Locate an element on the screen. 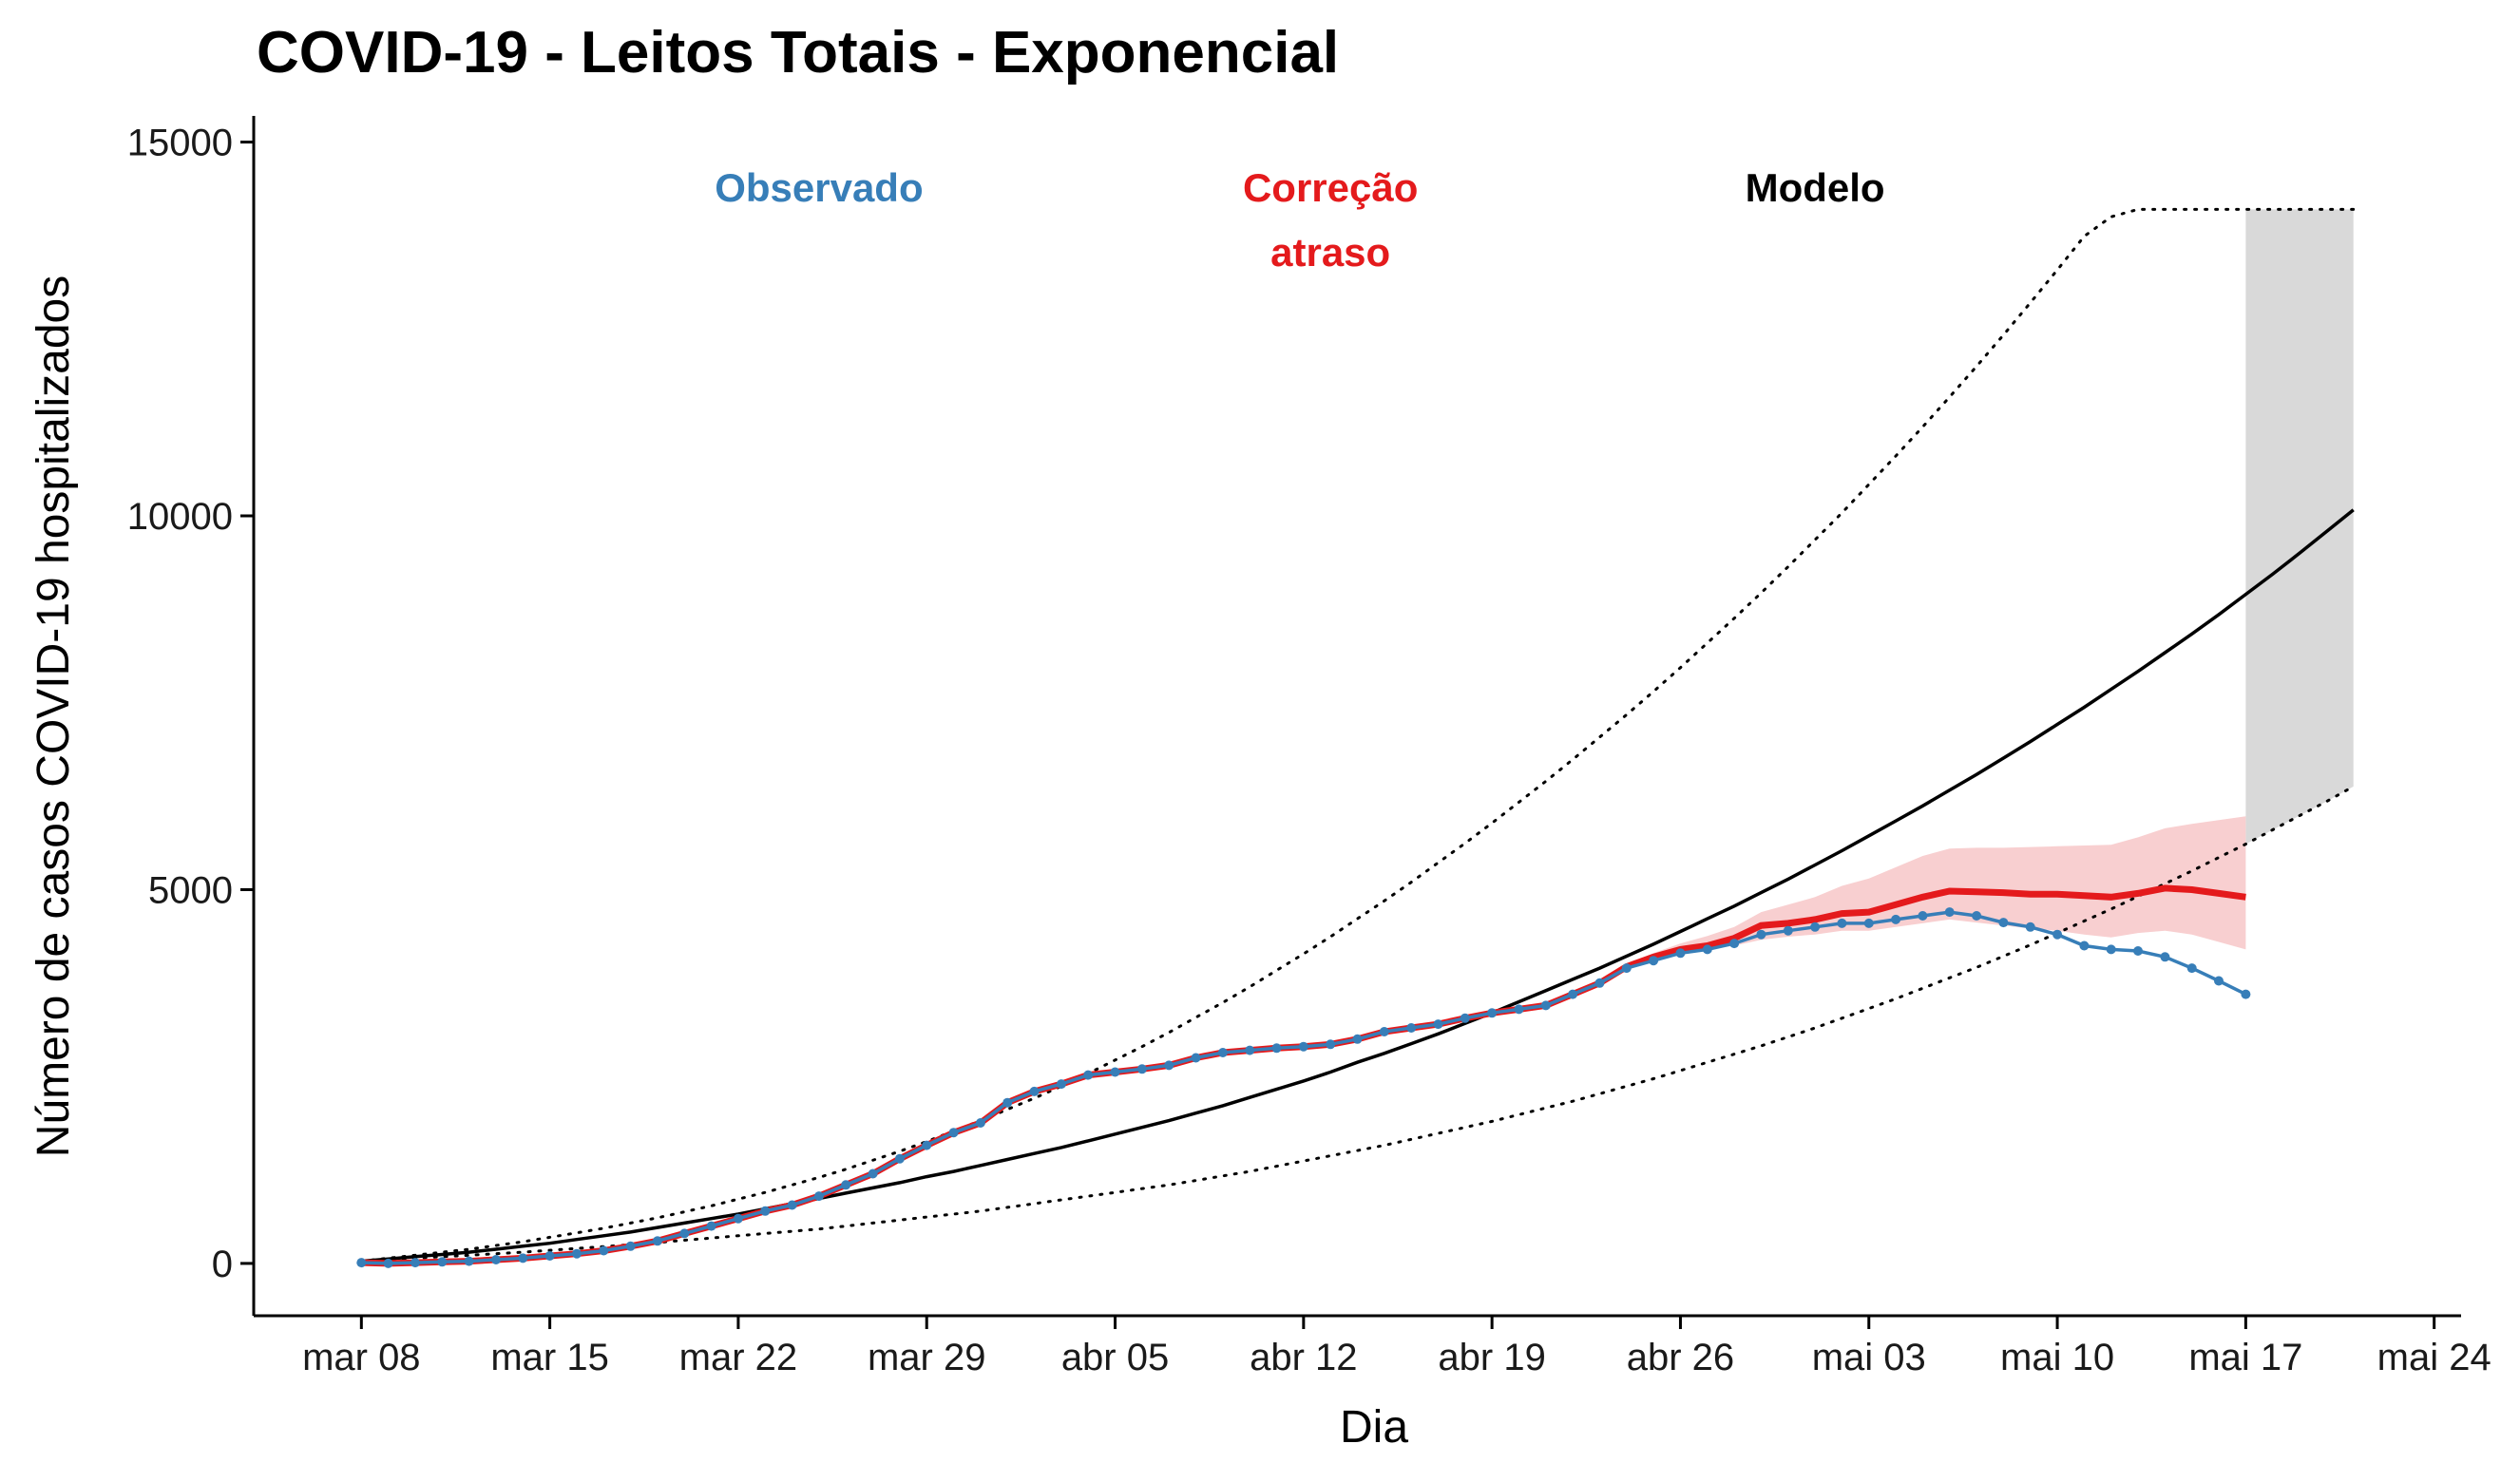 Image resolution: width=2520 pixels, height=1482 pixels. annotation-label: Modelo is located at coordinates (1815, 187).